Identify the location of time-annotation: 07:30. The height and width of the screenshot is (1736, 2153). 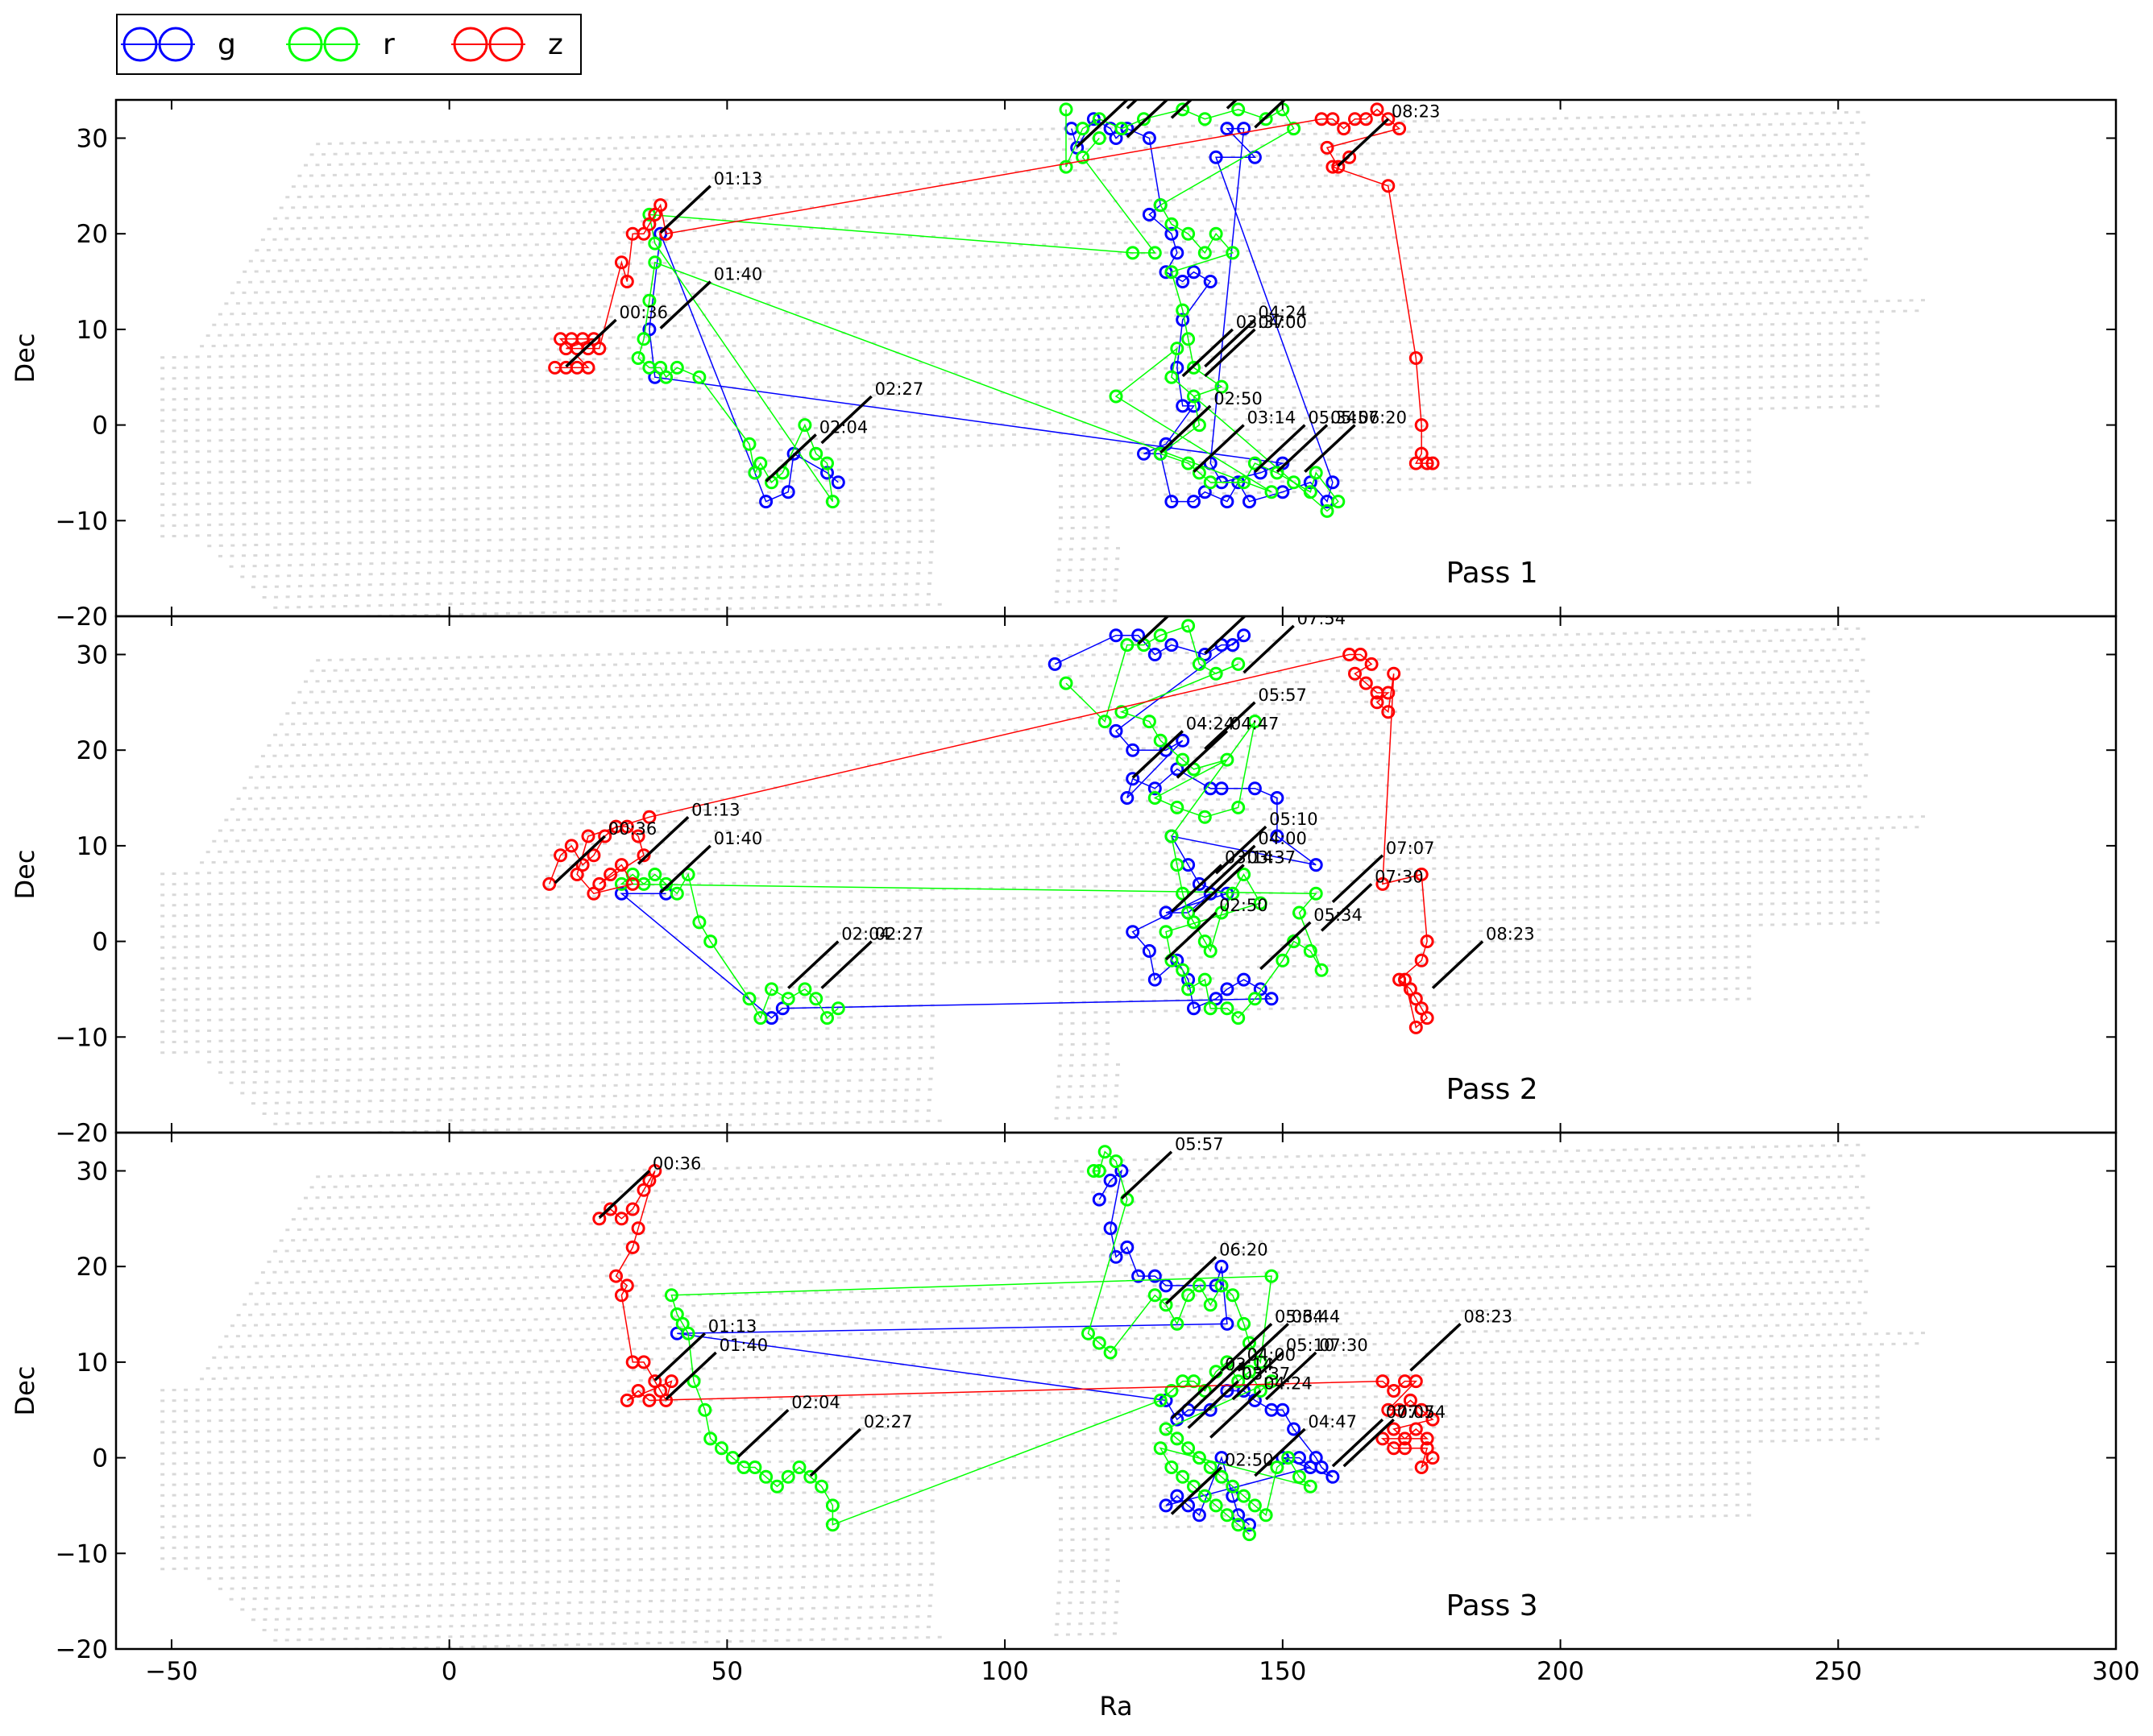
(1372, 899).